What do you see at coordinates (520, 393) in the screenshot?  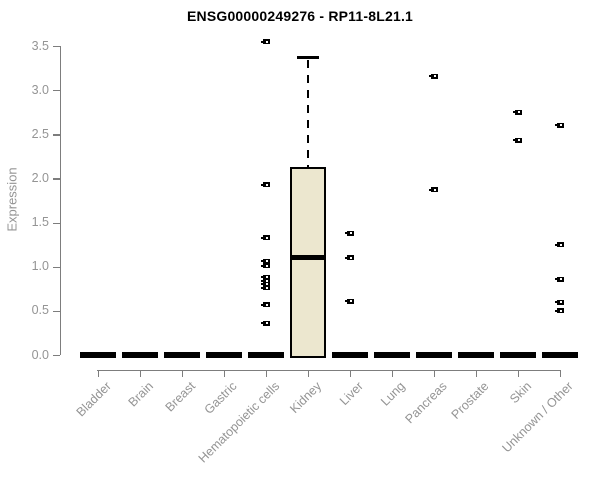 I see `x-tick-label: Skin` at bounding box center [520, 393].